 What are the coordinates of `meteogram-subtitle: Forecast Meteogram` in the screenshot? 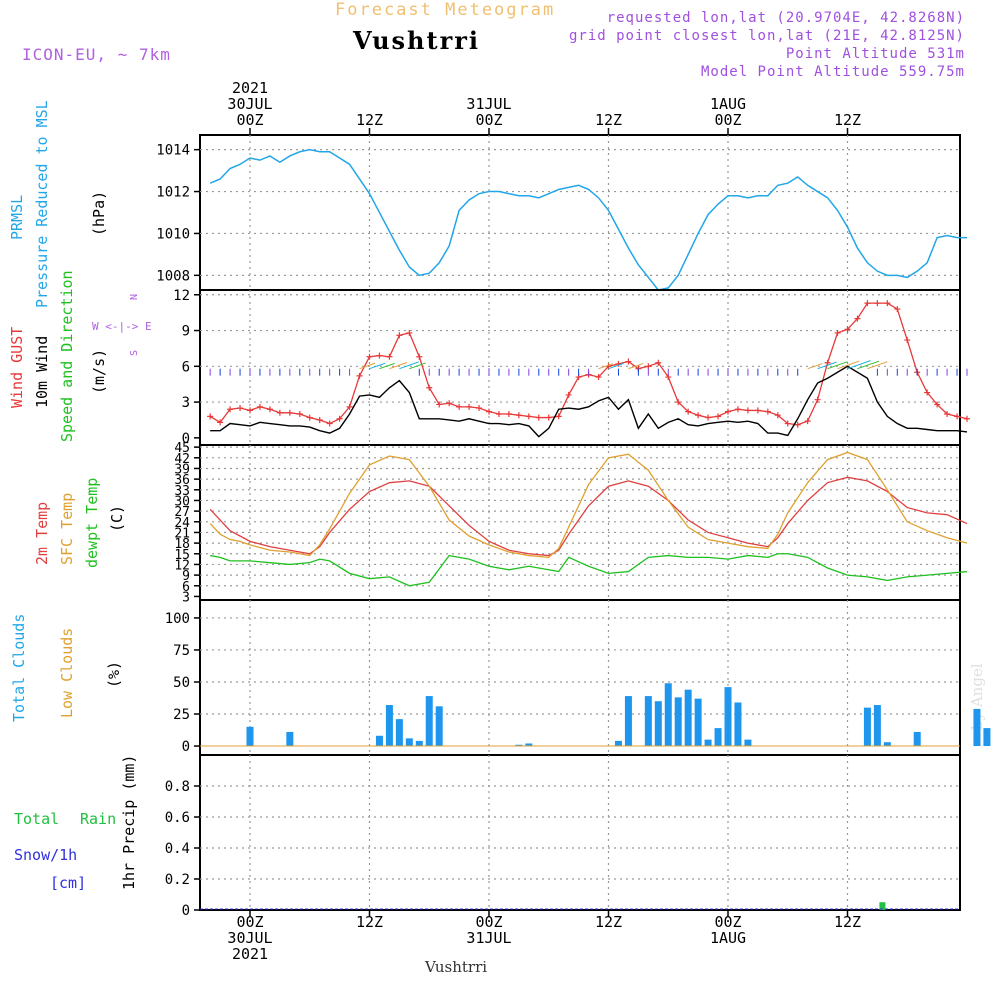 It's located at (445, 10).